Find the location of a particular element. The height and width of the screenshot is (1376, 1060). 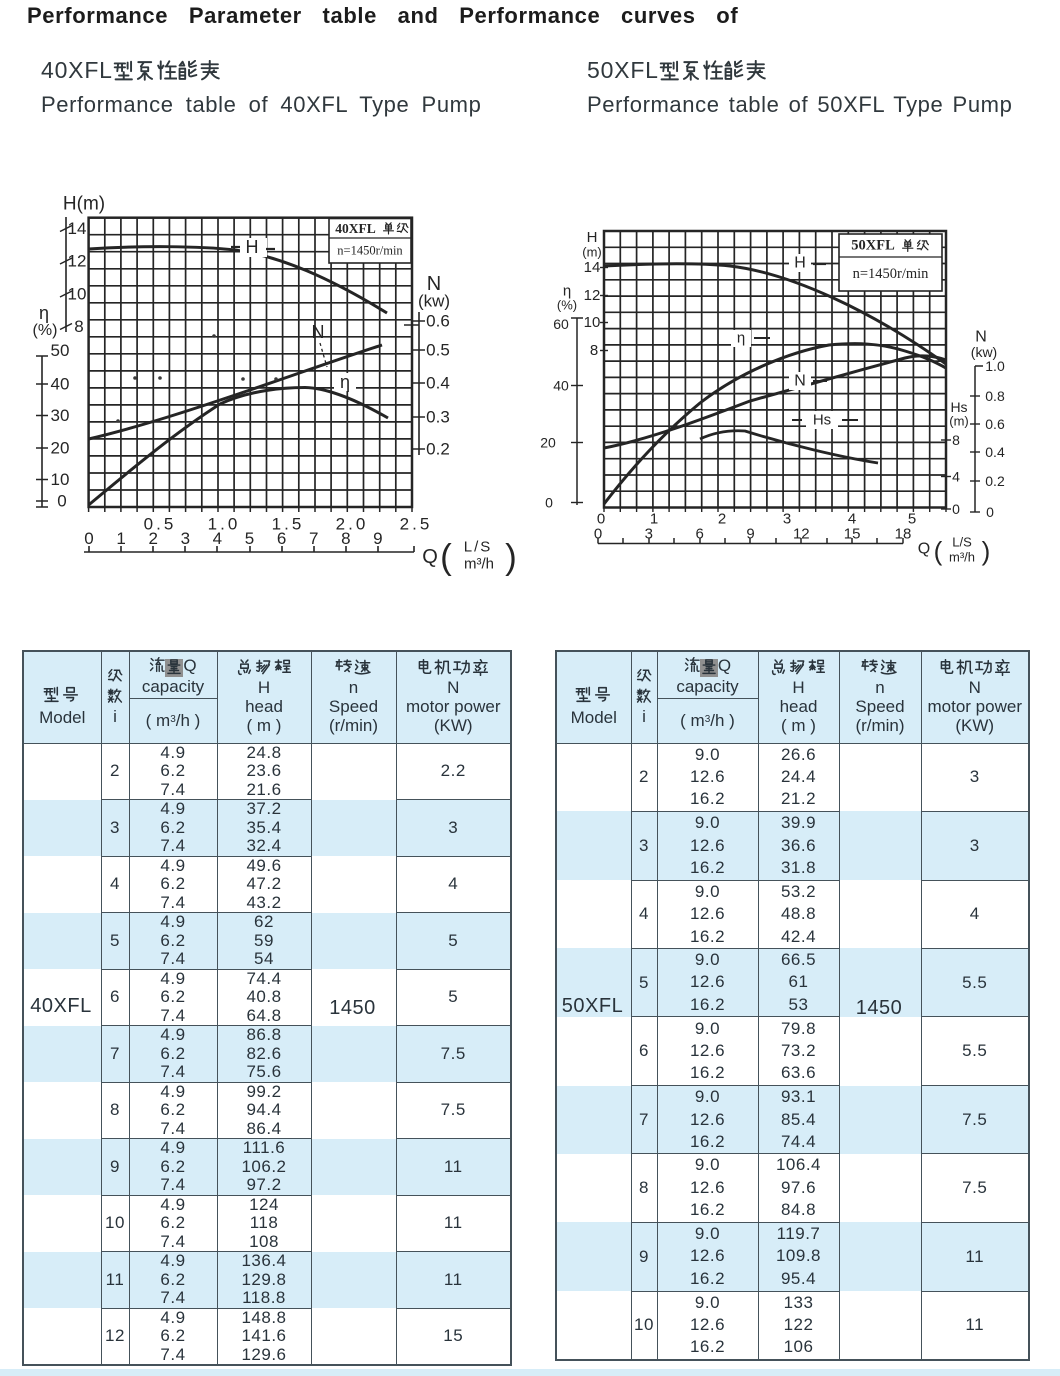

svg-text: 50 is located at coordinates (60, 350).